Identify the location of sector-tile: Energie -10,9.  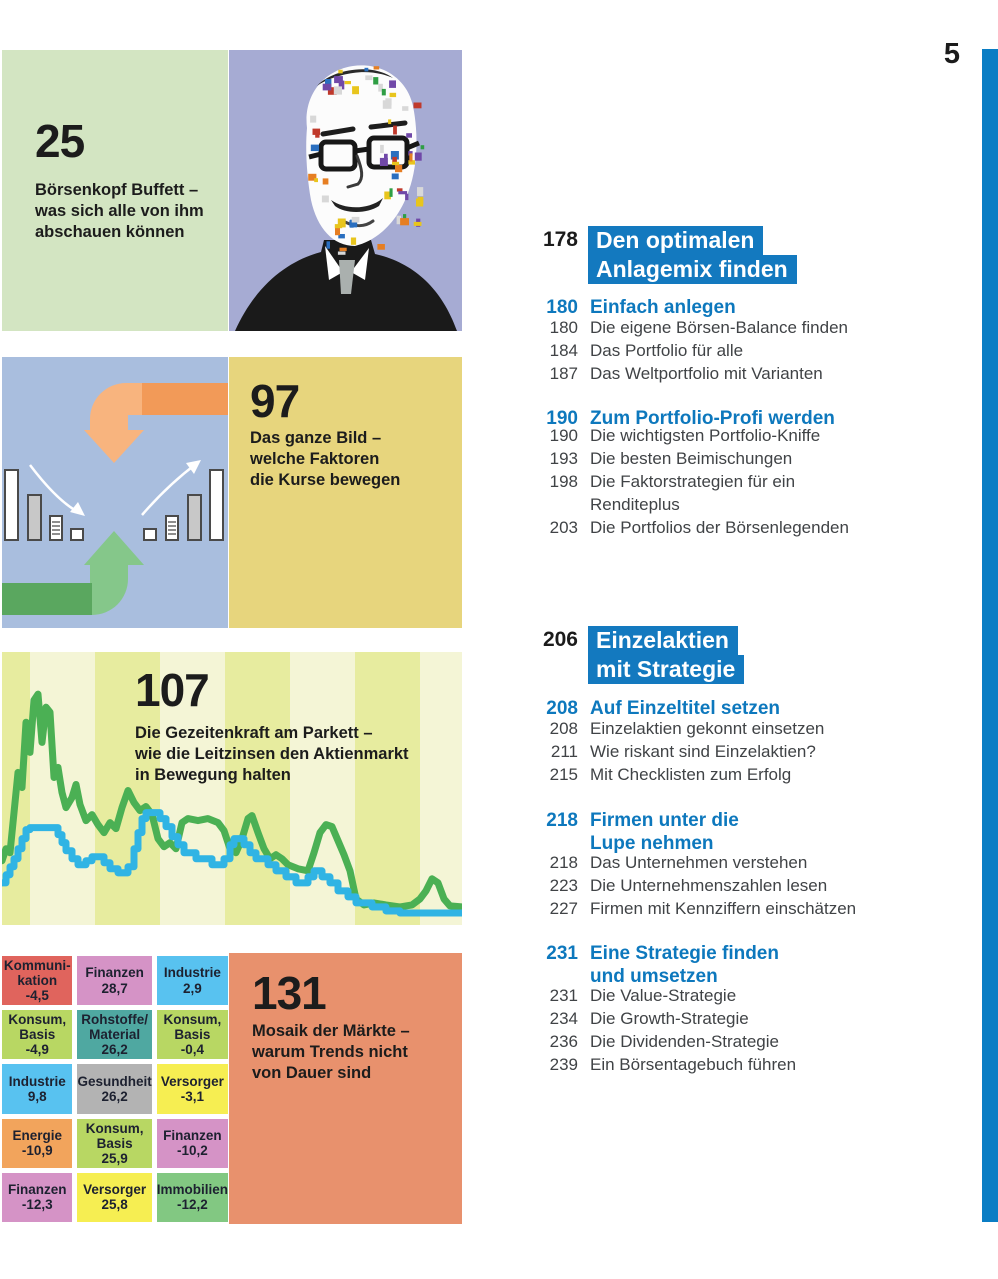
(37, 1143).